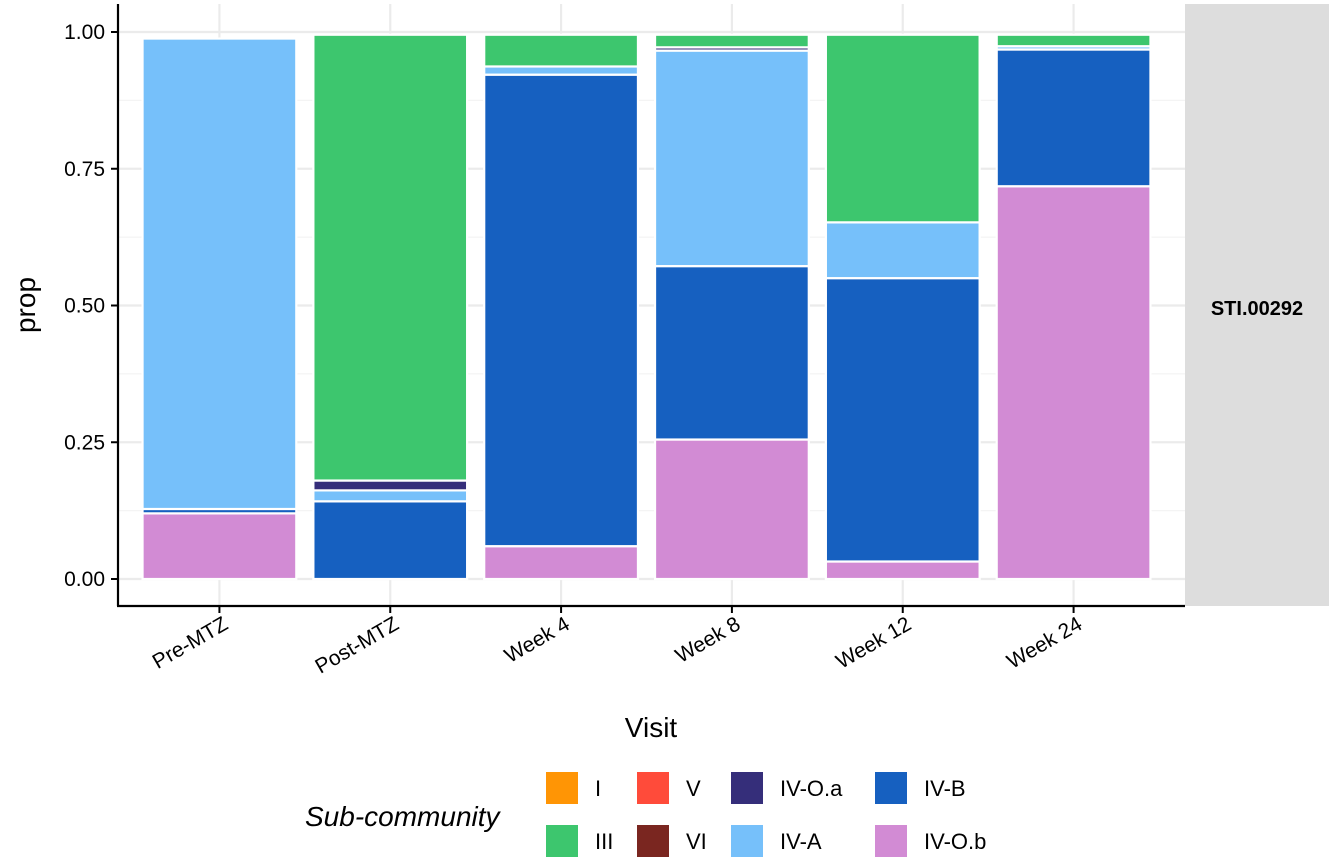  What do you see at coordinates (811, 788) in the screenshot?
I see `legend-label-iv-o-a: IV-O.a` at bounding box center [811, 788].